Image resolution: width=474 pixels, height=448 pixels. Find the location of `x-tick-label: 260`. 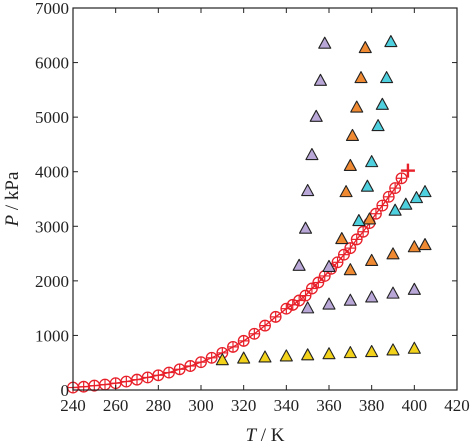

x-tick-label: 260 is located at coordinates (116, 405).